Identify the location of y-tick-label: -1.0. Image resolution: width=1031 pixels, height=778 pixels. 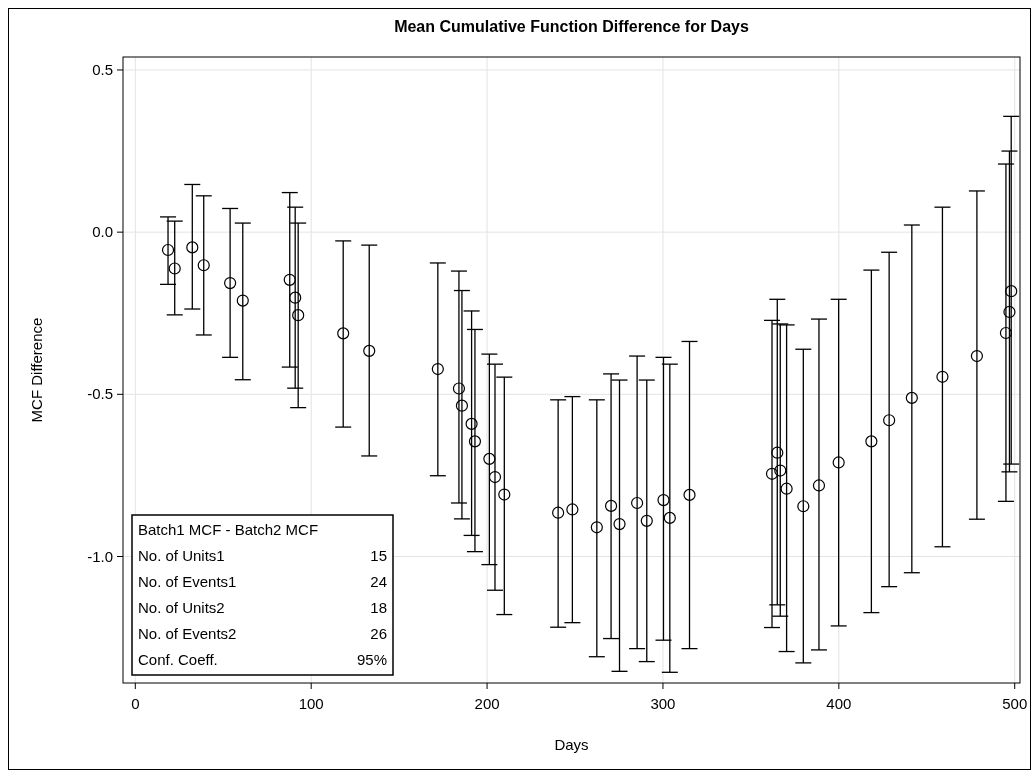
(100, 556).